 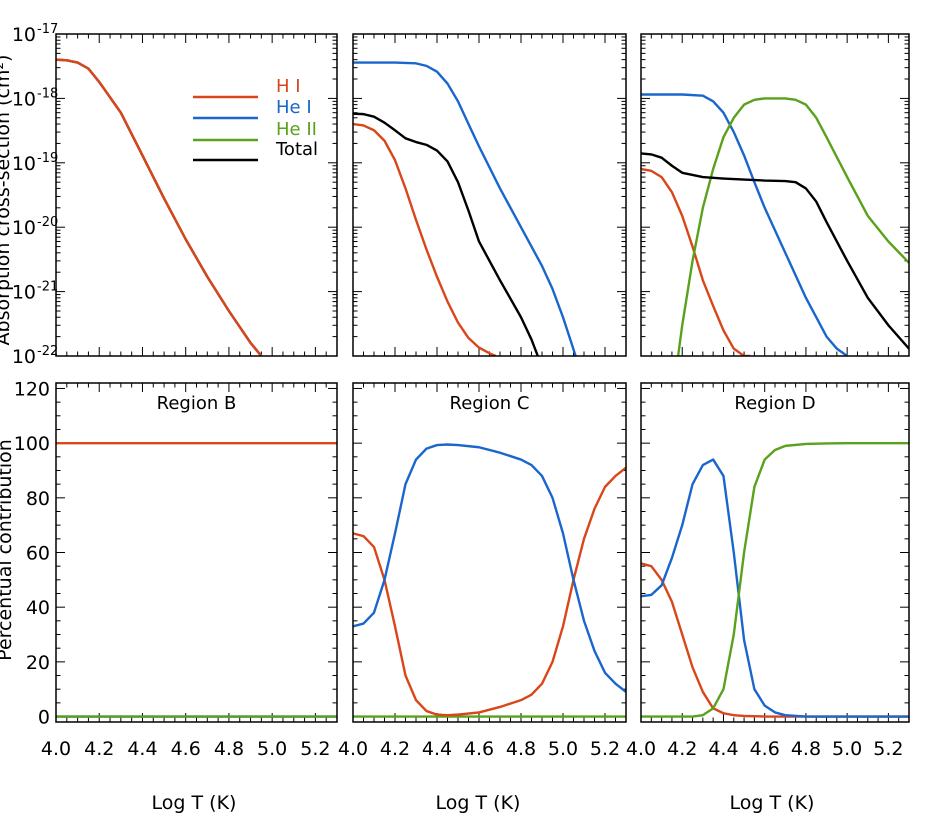 What do you see at coordinates (288, 86) in the screenshot?
I see `legend-label-h1: H I` at bounding box center [288, 86].